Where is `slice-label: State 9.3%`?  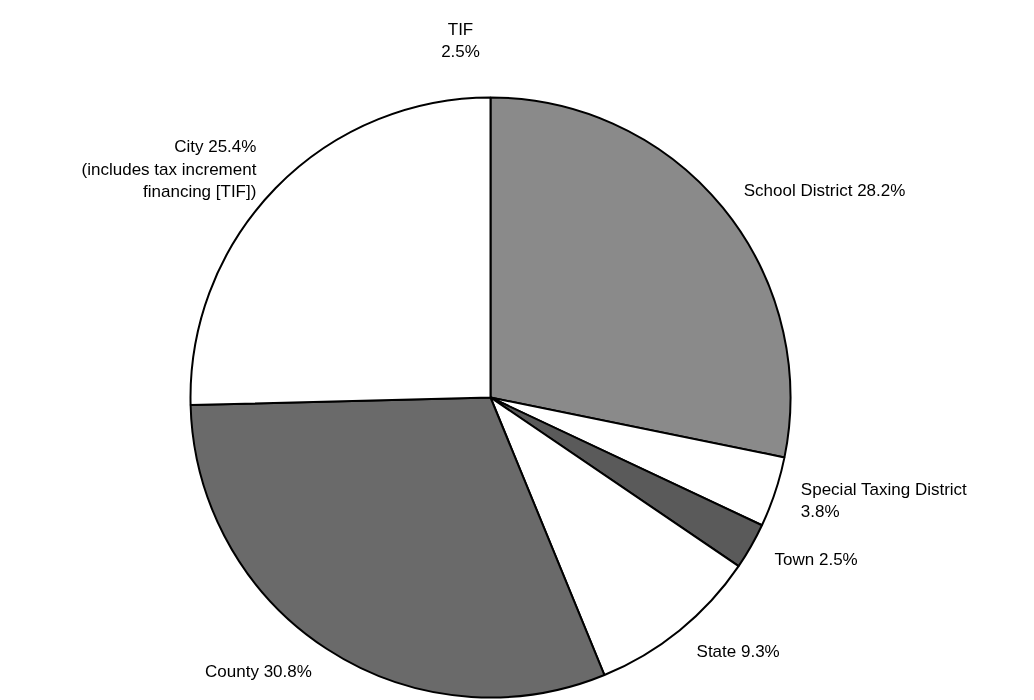 slice-label: State 9.3% is located at coordinates (738, 651).